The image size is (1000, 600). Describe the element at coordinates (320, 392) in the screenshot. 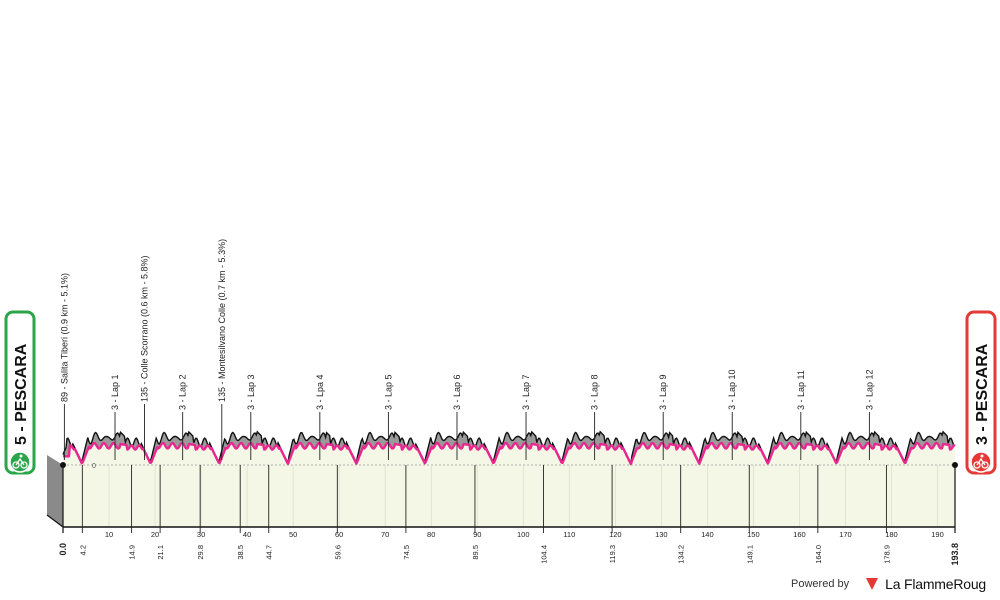

I see `waypoint-label: 3 - Lpa 4` at that location.